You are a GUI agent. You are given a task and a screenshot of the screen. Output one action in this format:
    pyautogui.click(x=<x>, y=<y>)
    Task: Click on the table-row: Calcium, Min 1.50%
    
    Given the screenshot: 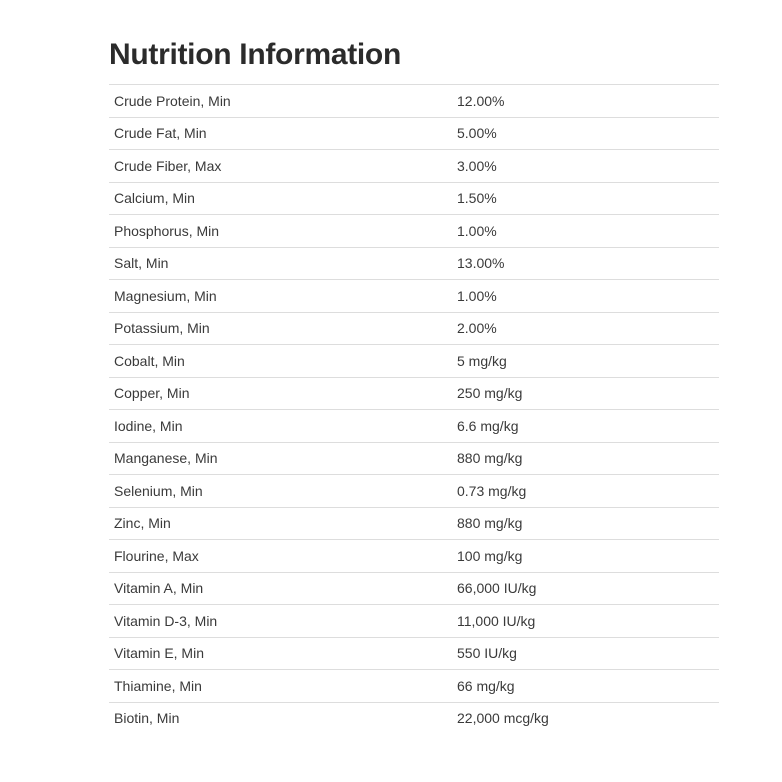 What is the action you would take?
    pyautogui.click(x=414, y=198)
    